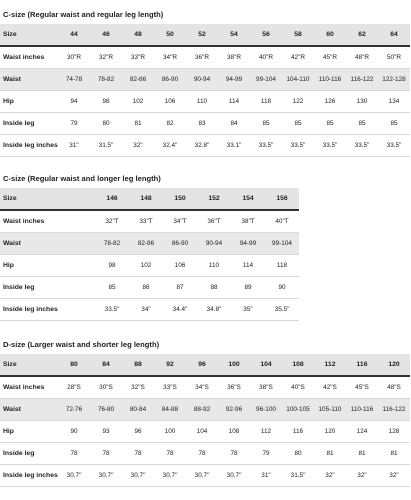 This screenshot has height=500, width=411. I want to click on size-header: 52, so click(202, 35).